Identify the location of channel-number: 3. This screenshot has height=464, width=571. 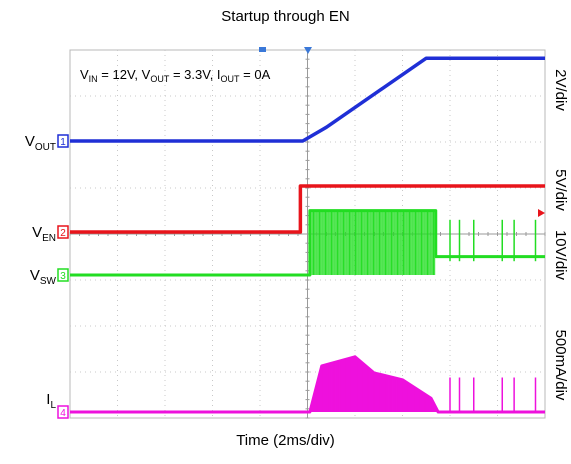
(63, 276).